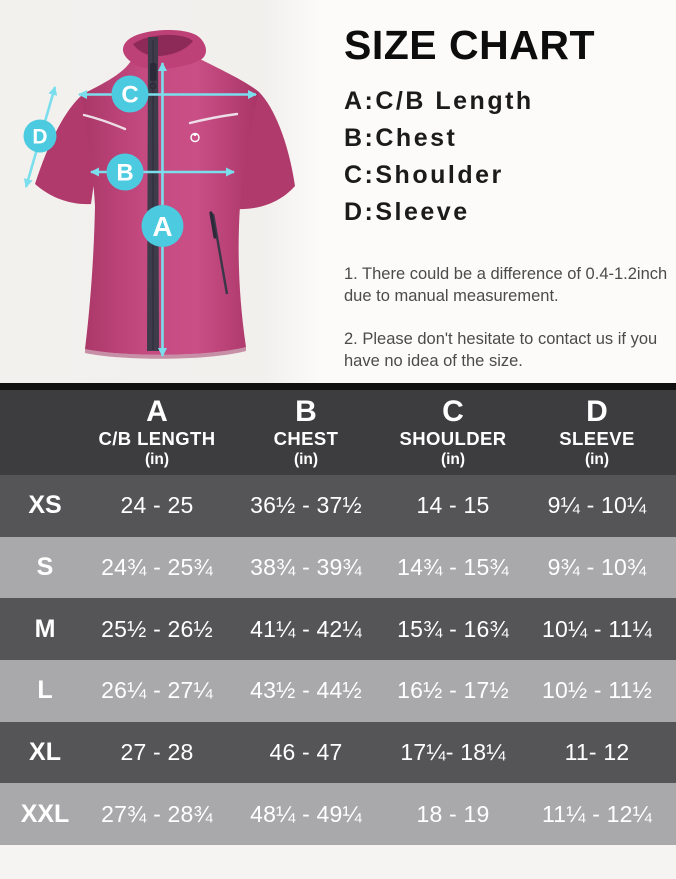  I want to click on badge-b-label: B, so click(124, 173).